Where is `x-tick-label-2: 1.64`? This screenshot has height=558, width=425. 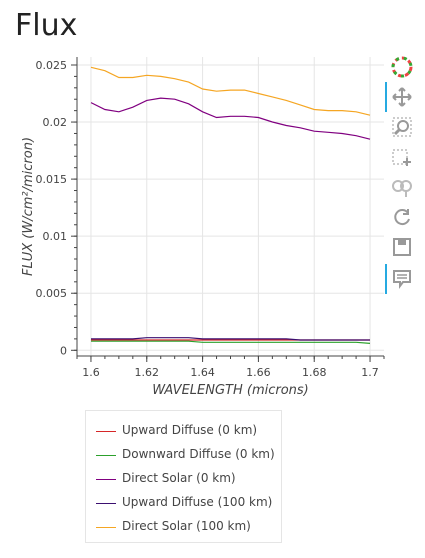
x-tick-label-2: 1.64 is located at coordinates (202, 372).